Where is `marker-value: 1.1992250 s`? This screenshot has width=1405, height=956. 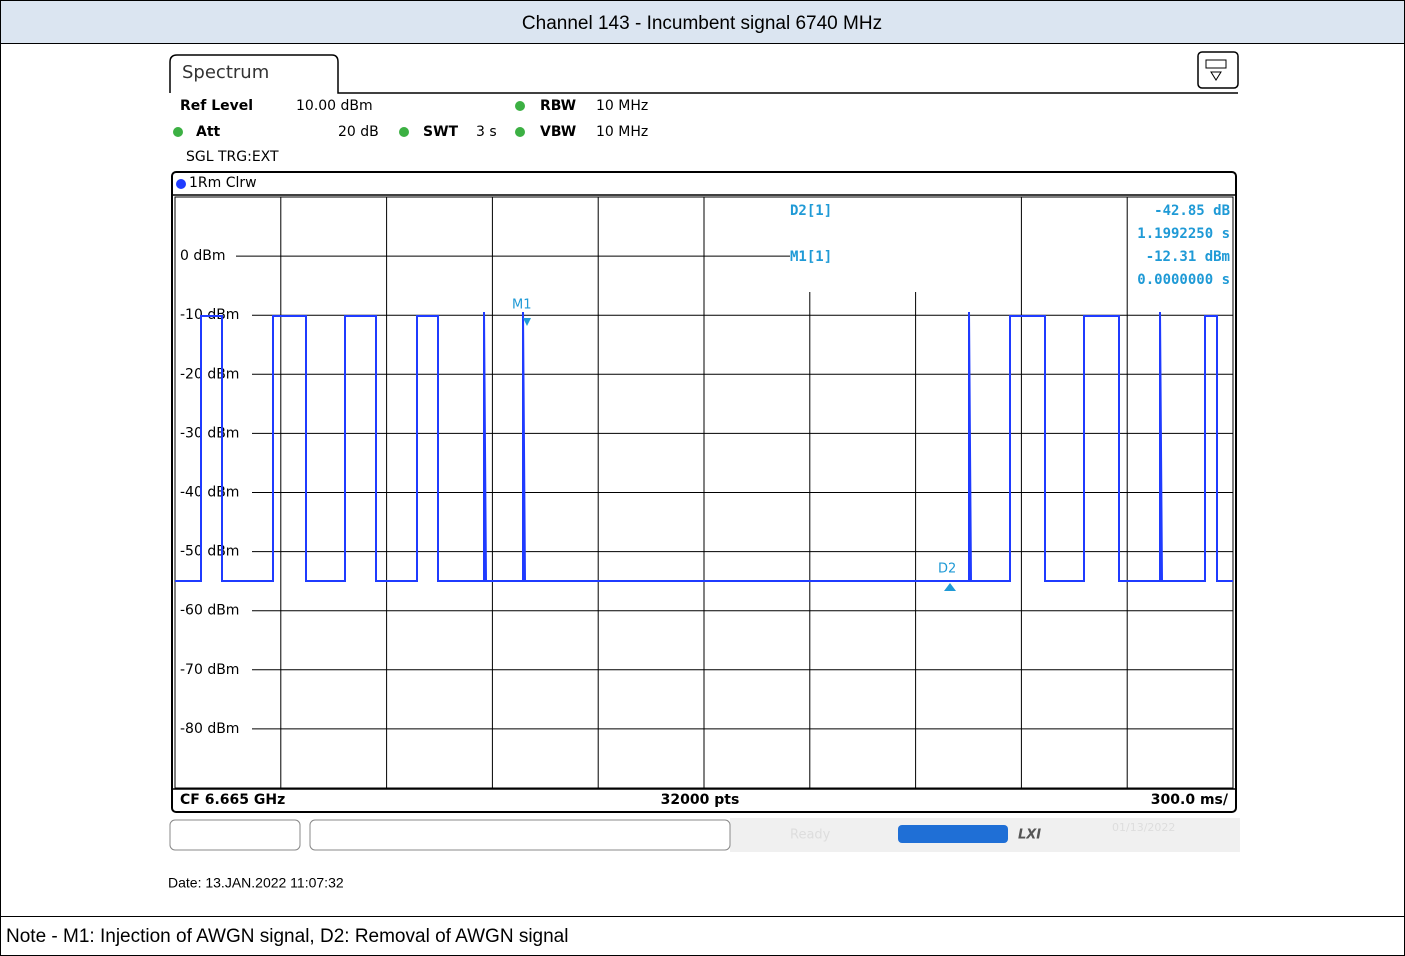 marker-value: 1.1992250 s is located at coordinates (1183, 234).